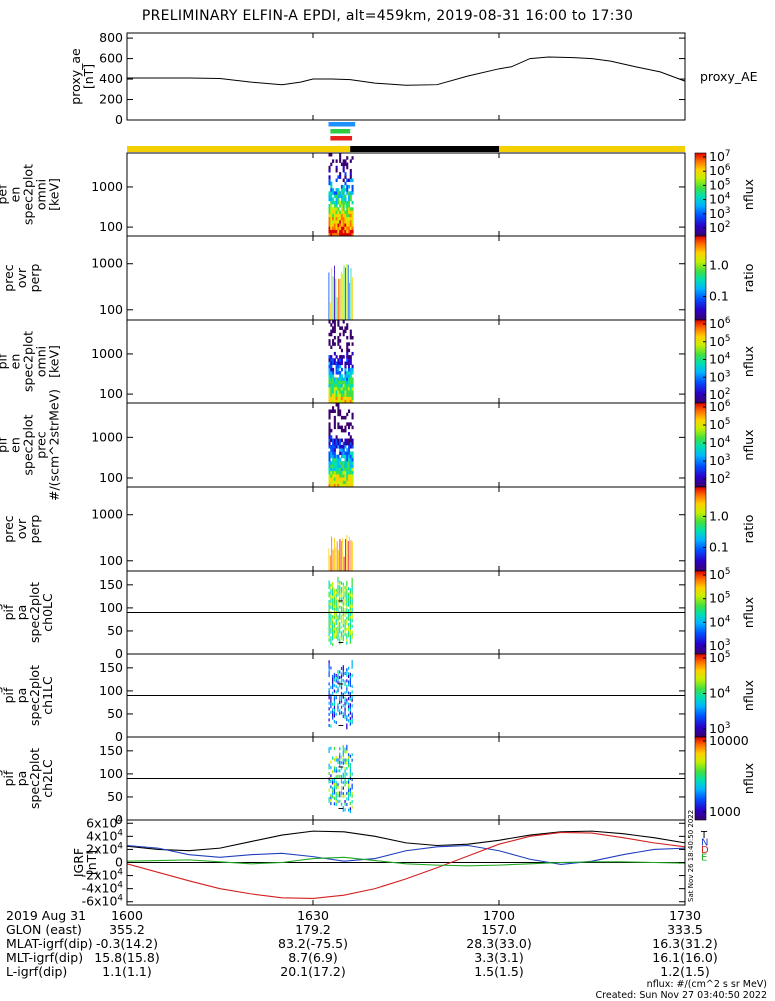 The height and width of the screenshot is (1001, 775). I want to click on footer-value: 333.5, so click(685, 929).